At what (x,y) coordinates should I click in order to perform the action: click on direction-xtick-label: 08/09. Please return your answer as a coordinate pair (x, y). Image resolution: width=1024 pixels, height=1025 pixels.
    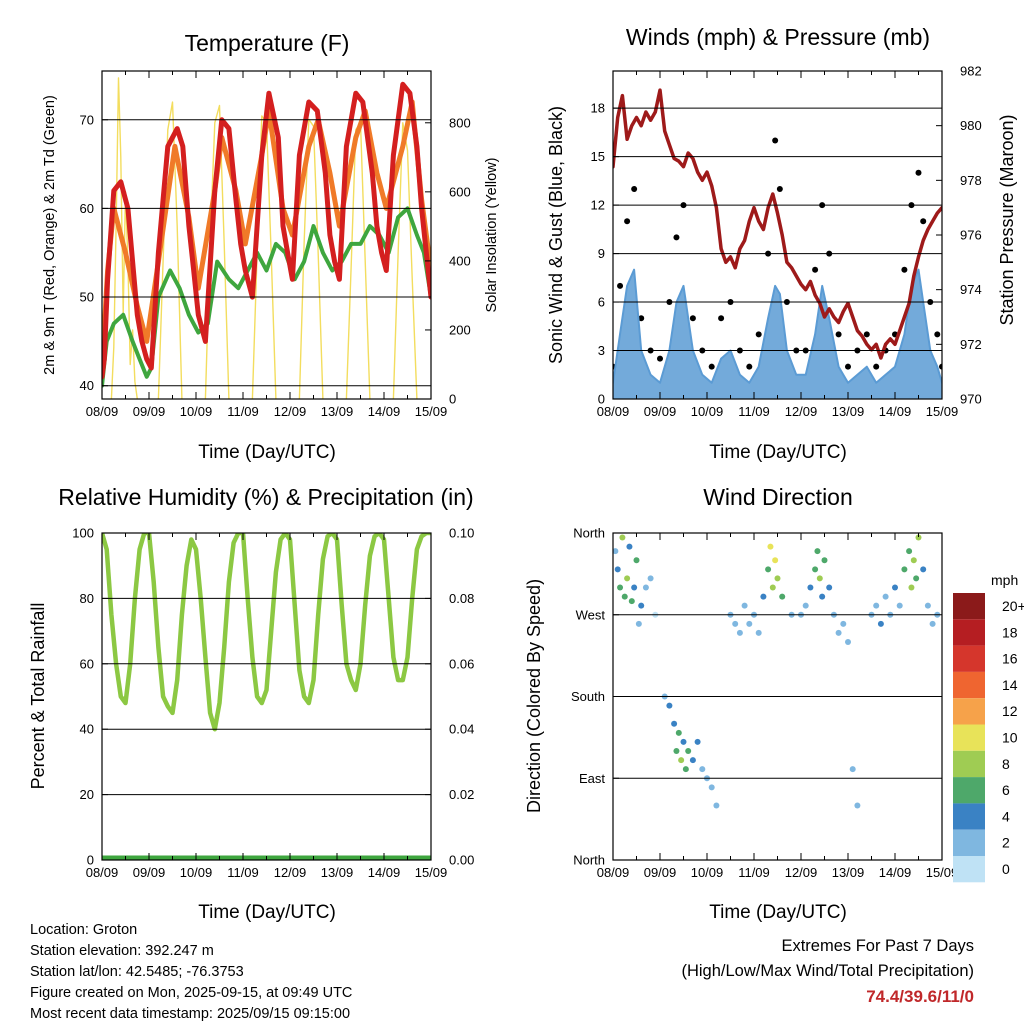
    Looking at the image, I should click on (613, 872).